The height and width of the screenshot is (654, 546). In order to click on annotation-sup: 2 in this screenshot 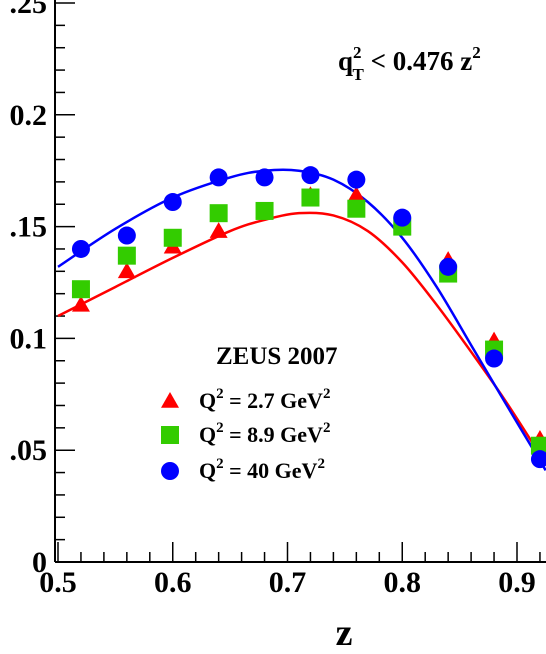, I will do `click(357, 52)`.